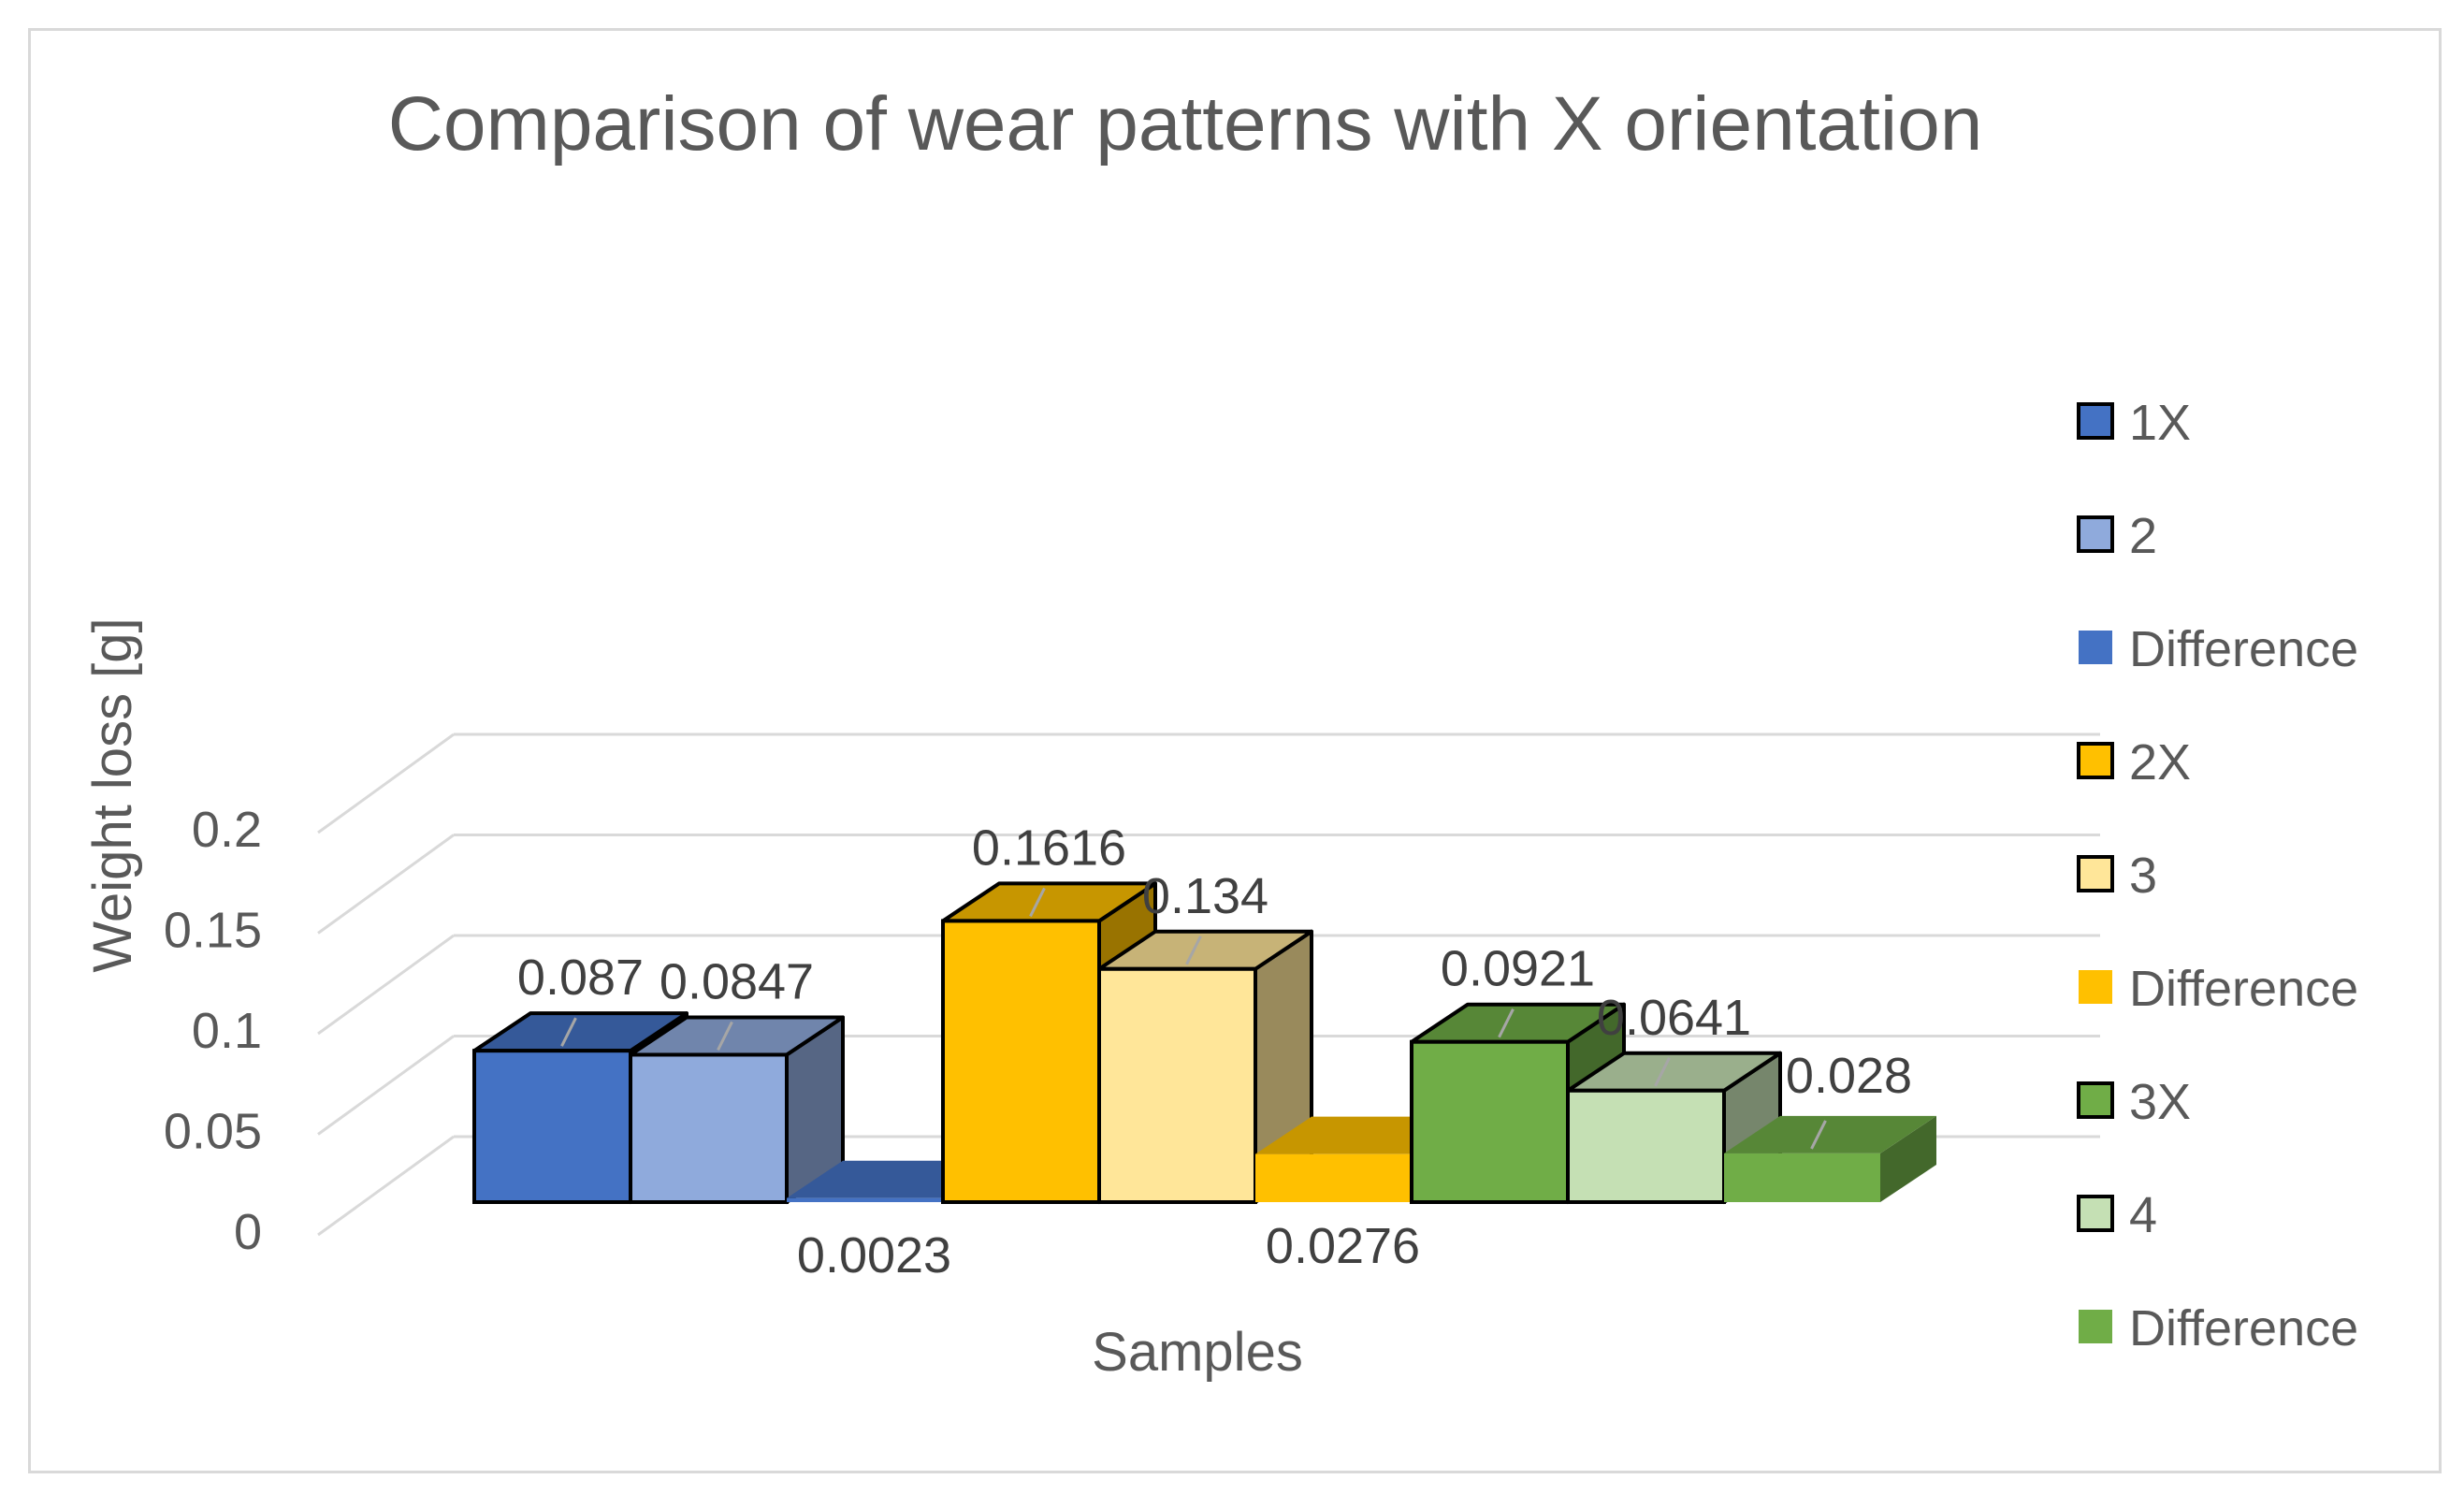 This screenshot has width=2464, height=1494. What do you see at coordinates (2160, 423) in the screenshot?
I see `legend-label: 1X` at bounding box center [2160, 423].